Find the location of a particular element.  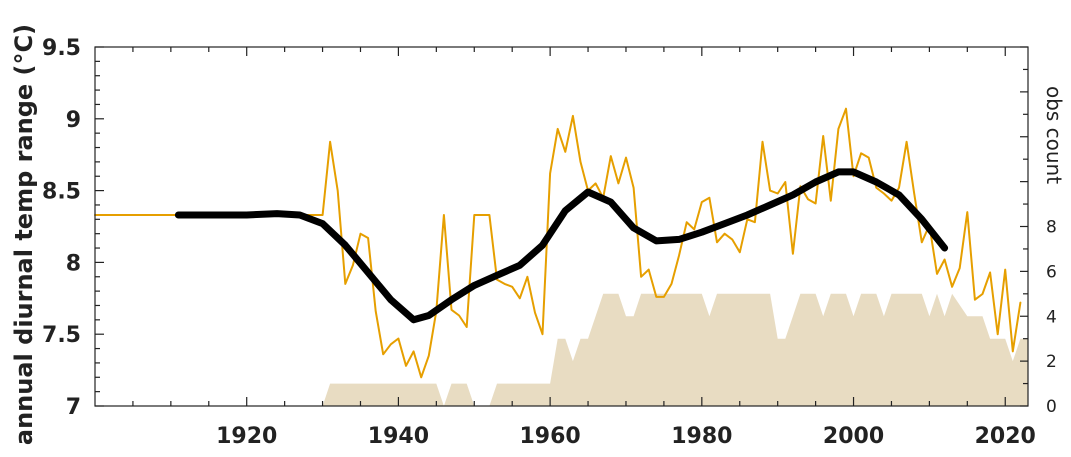

y2-tick-label: 6 is located at coordinates (1051, 272).